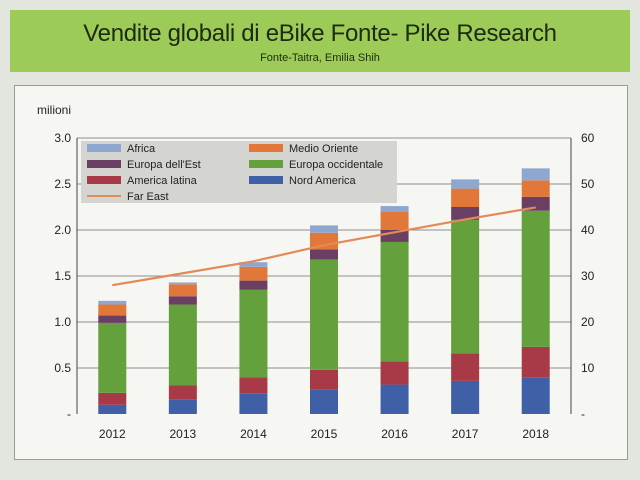  I want to click on bar-nord-america-2014, so click(253, 403).